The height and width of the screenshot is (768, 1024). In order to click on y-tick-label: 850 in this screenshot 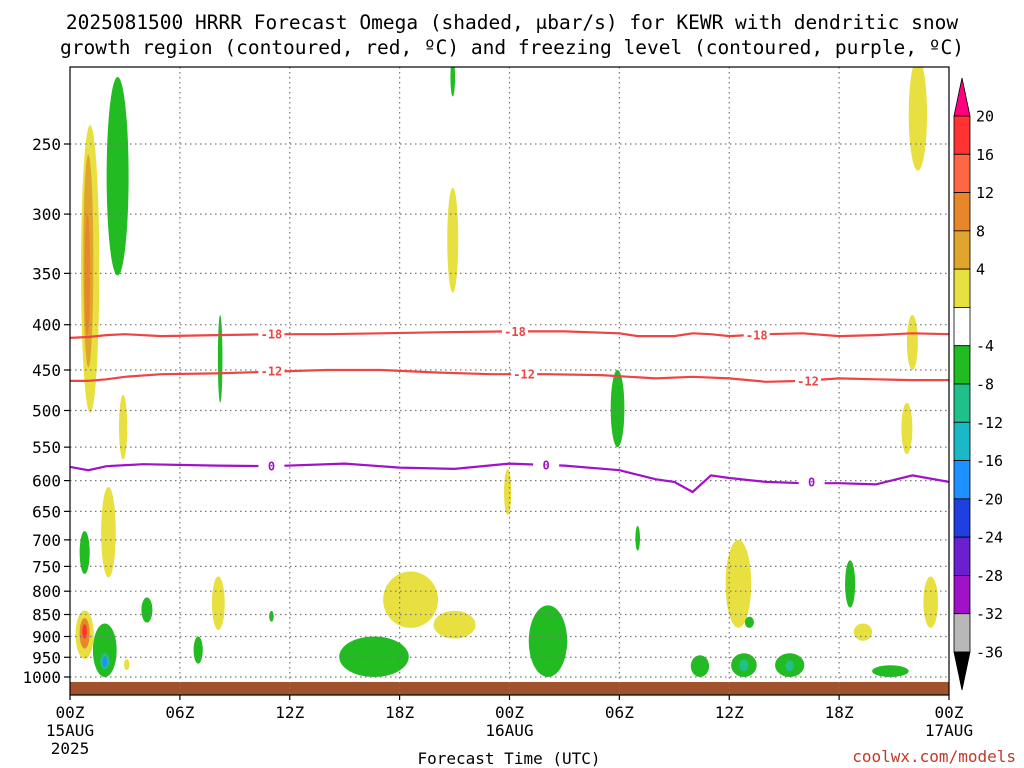, I will do `click(46, 615)`.